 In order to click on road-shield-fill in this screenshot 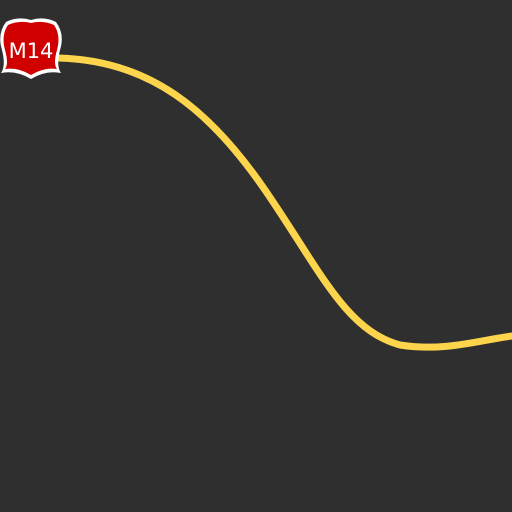, I will do `click(31, 48)`.